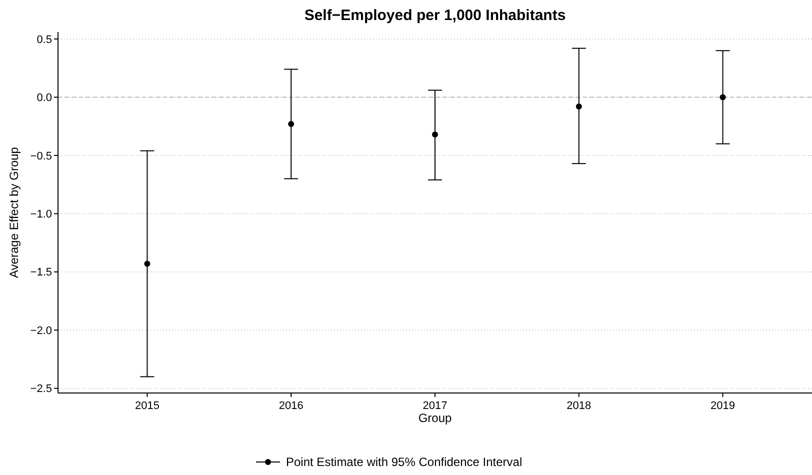 The width and height of the screenshot is (812, 475). I want to click on x-tick-label: 2015, so click(147, 406).